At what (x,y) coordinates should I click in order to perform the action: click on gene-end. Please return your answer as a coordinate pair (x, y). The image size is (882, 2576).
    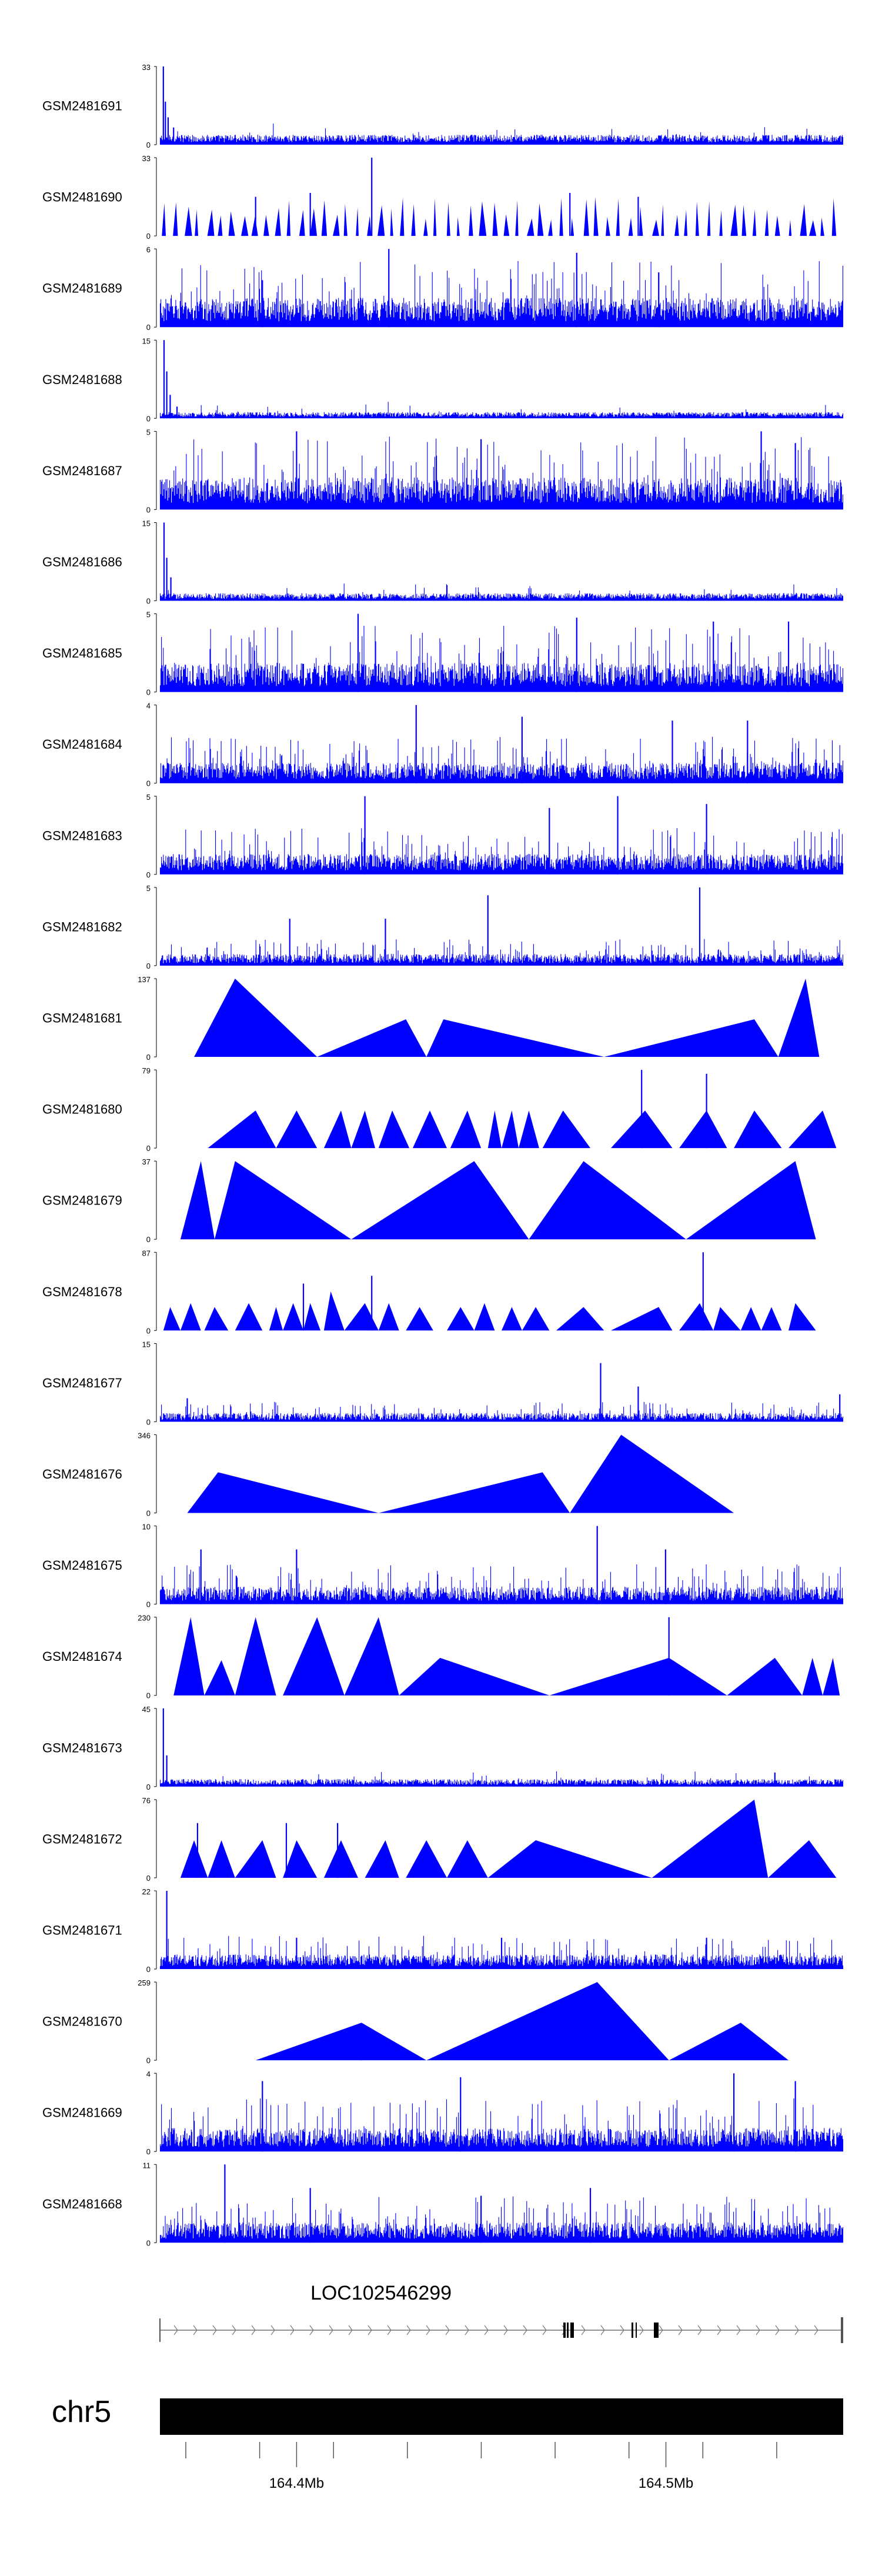
    Looking at the image, I should click on (842, 2330).